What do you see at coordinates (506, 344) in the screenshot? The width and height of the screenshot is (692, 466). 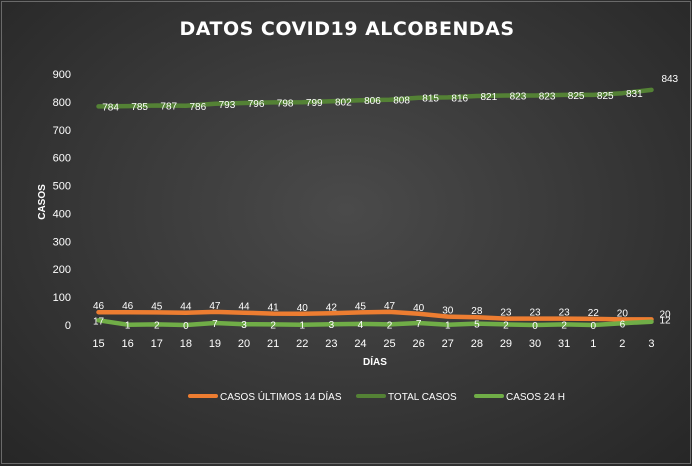 I see `x-tick-label: 29` at bounding box center [506, 344].